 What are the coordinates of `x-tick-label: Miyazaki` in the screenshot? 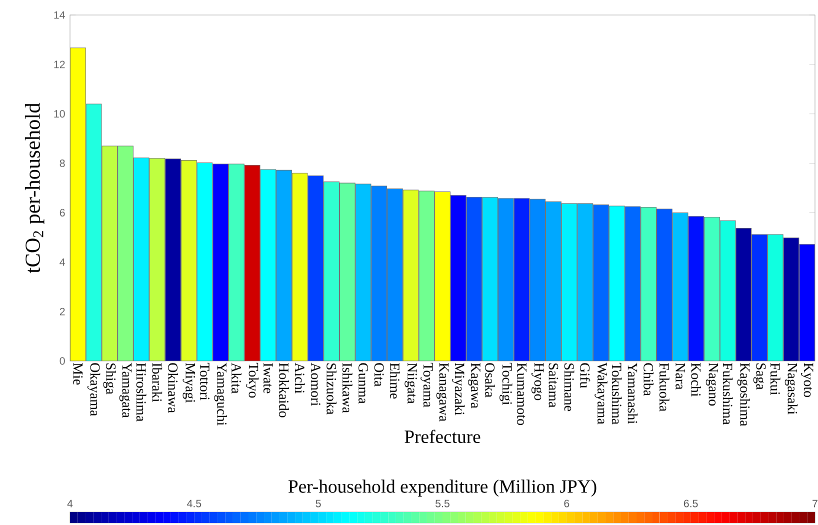 It's located at (458, 389).